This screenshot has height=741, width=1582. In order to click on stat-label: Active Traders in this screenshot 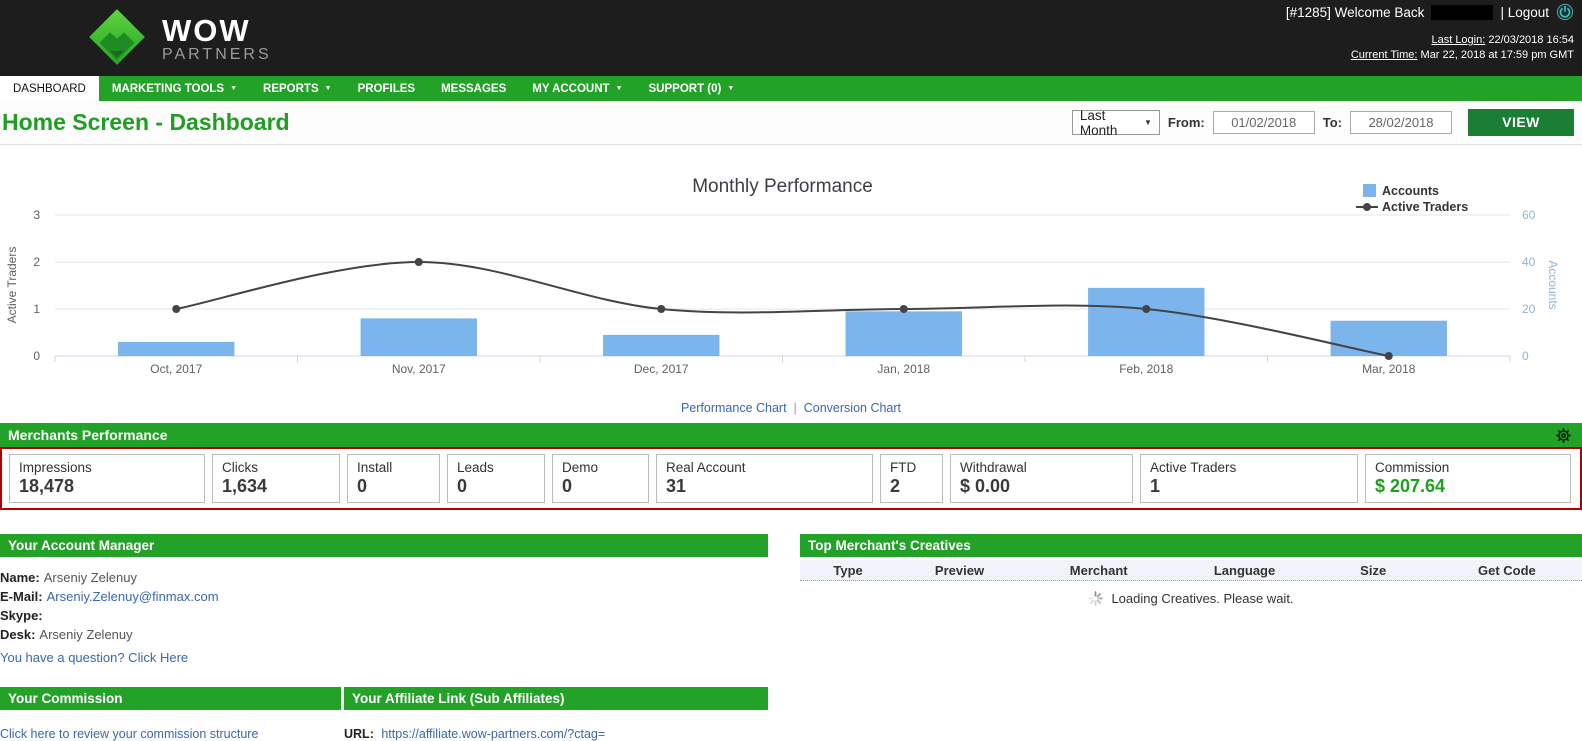, I will do `click(1193, 467)`.